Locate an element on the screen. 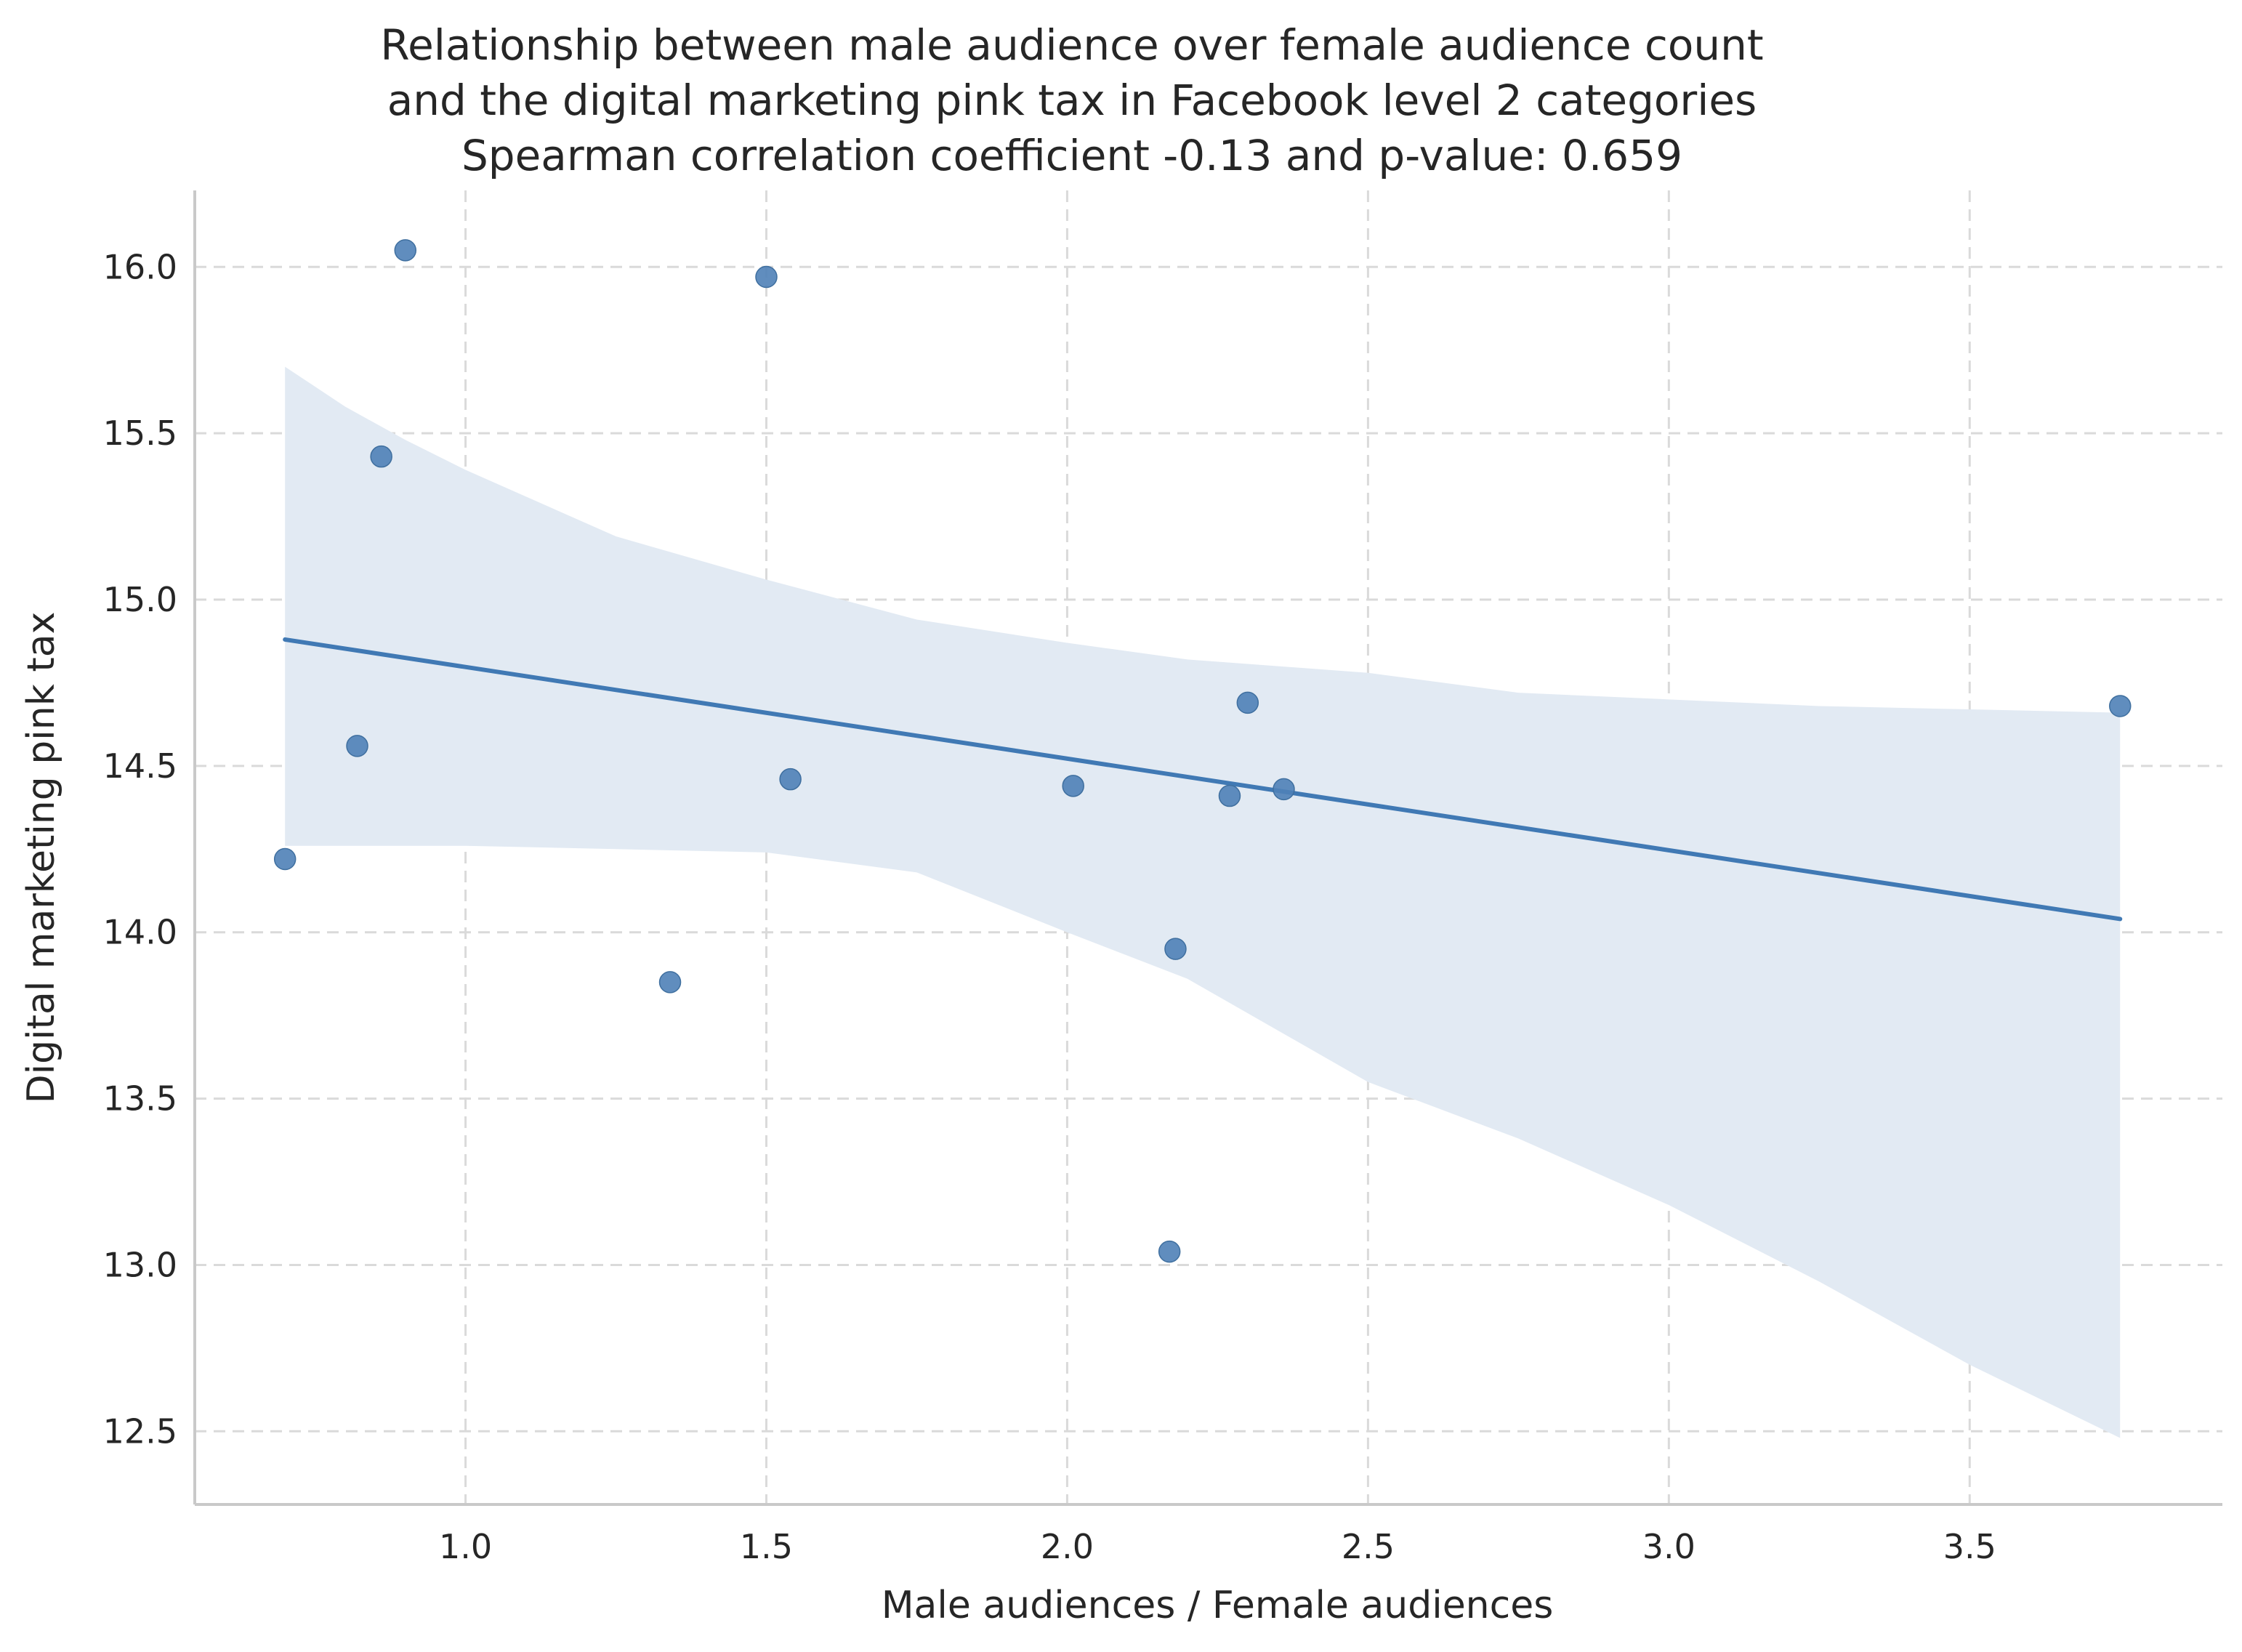 The width and height of the screenshot is (2242, 1652). x-tick-label-5: 3.5 is located at coordinates (1970, 1546).